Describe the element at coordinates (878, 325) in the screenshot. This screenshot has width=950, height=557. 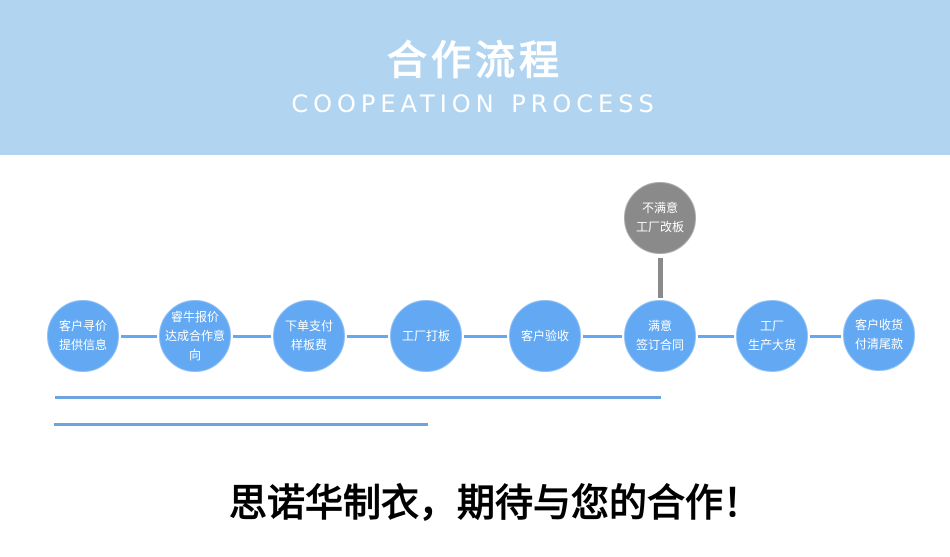
I see `step-label: 客户收货` at that location.